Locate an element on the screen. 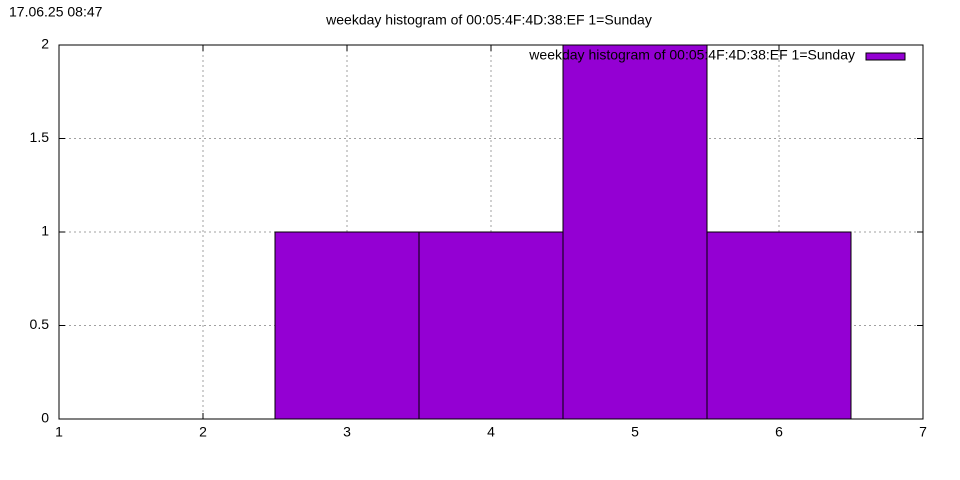 The image size is (960, 480). y-tick-label: 1 is located at coordinates (45, 231).